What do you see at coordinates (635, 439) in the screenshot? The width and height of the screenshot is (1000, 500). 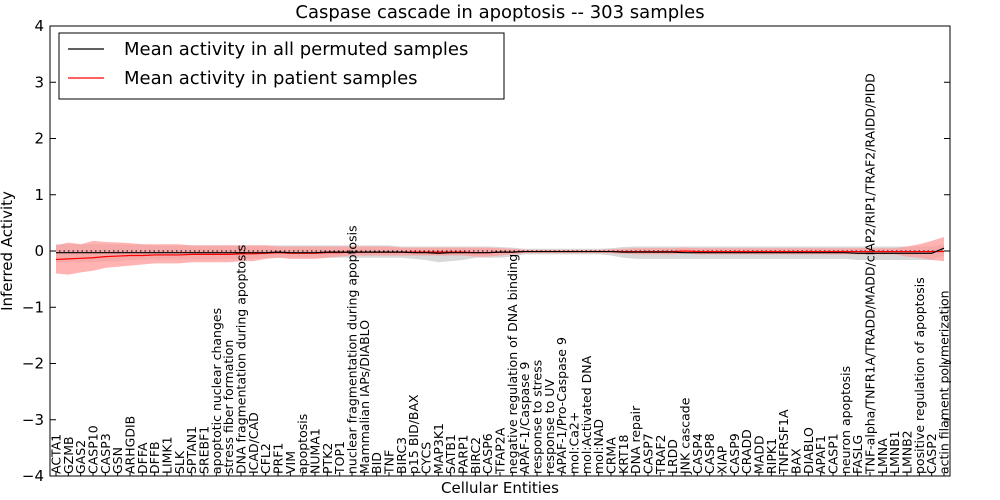 I see `x-category-label: DNA repair` at bounding box center [635, 439].